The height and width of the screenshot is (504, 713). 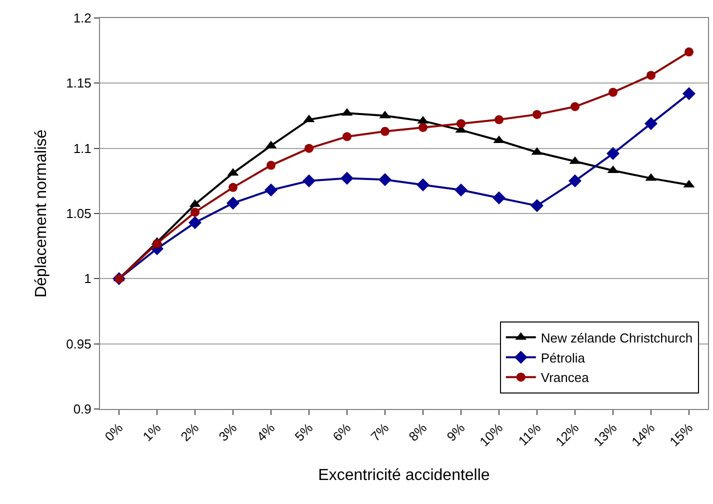 What do you see at coordinates (152, 432) in the screenshot?
I see `x-tick-label: 1%` at bounding box center [152, 432].